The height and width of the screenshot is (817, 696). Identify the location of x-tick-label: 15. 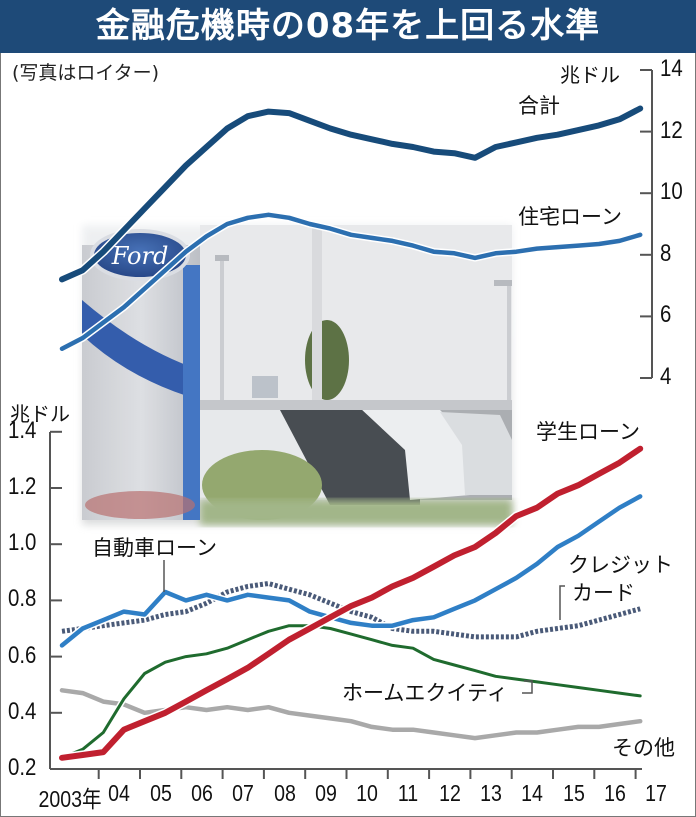
(573, 793).